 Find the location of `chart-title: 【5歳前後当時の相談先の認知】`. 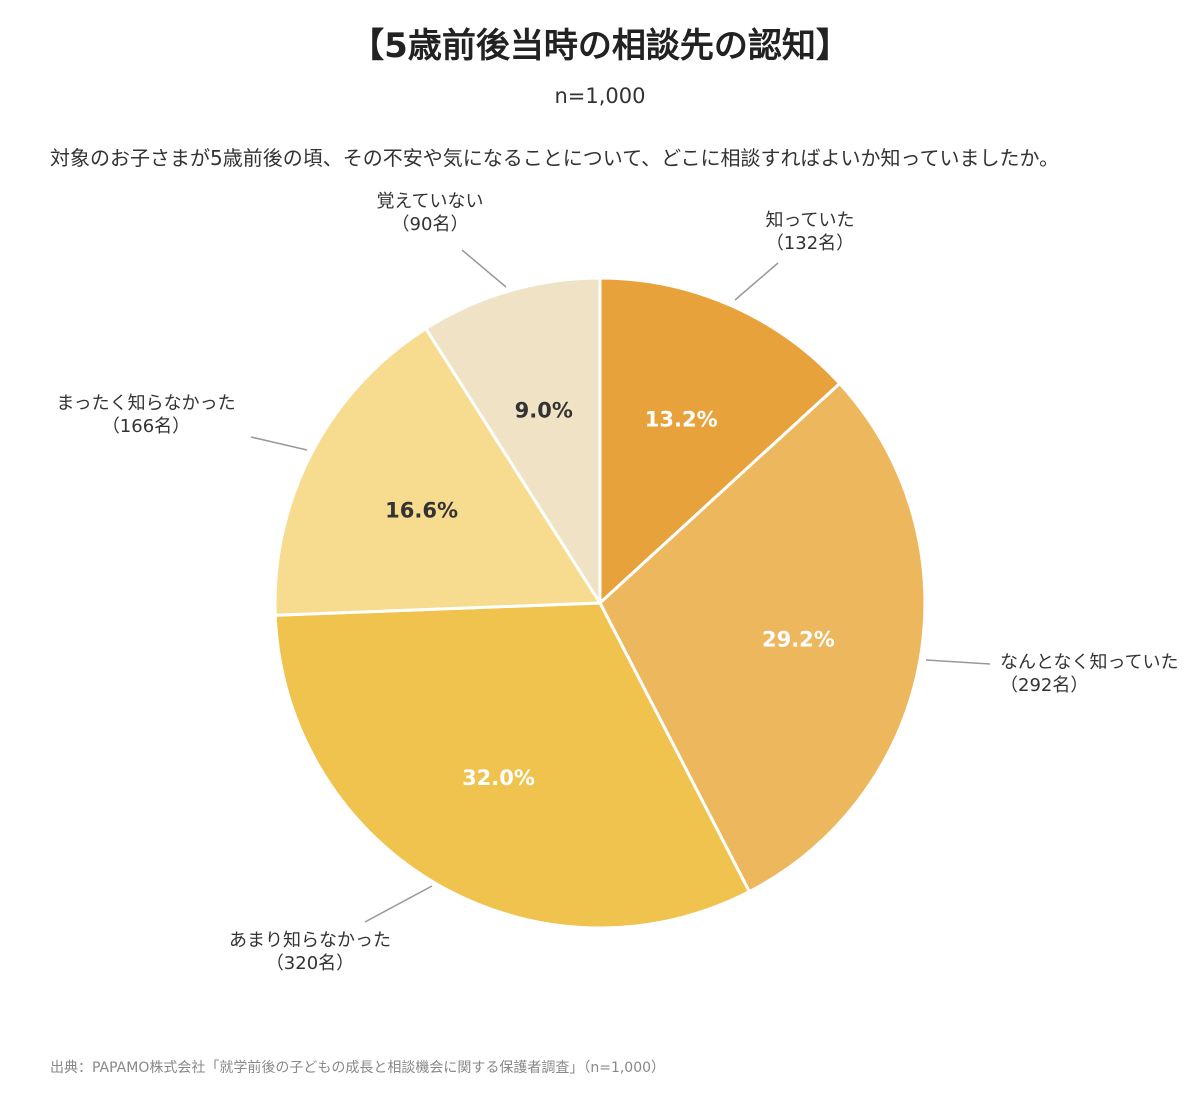

chart-title: 【5歳前後当時の相談先の認知】 is located at coordinates (600, 46).